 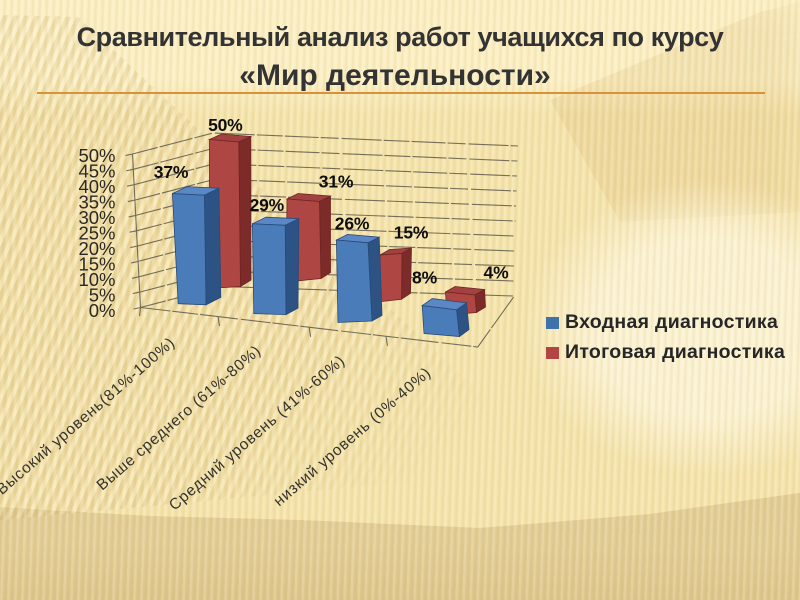 What do you see at coordinates (171, 172) in the screenshot?
I see `svg-text: 37%` at bounding box center [171, 172].